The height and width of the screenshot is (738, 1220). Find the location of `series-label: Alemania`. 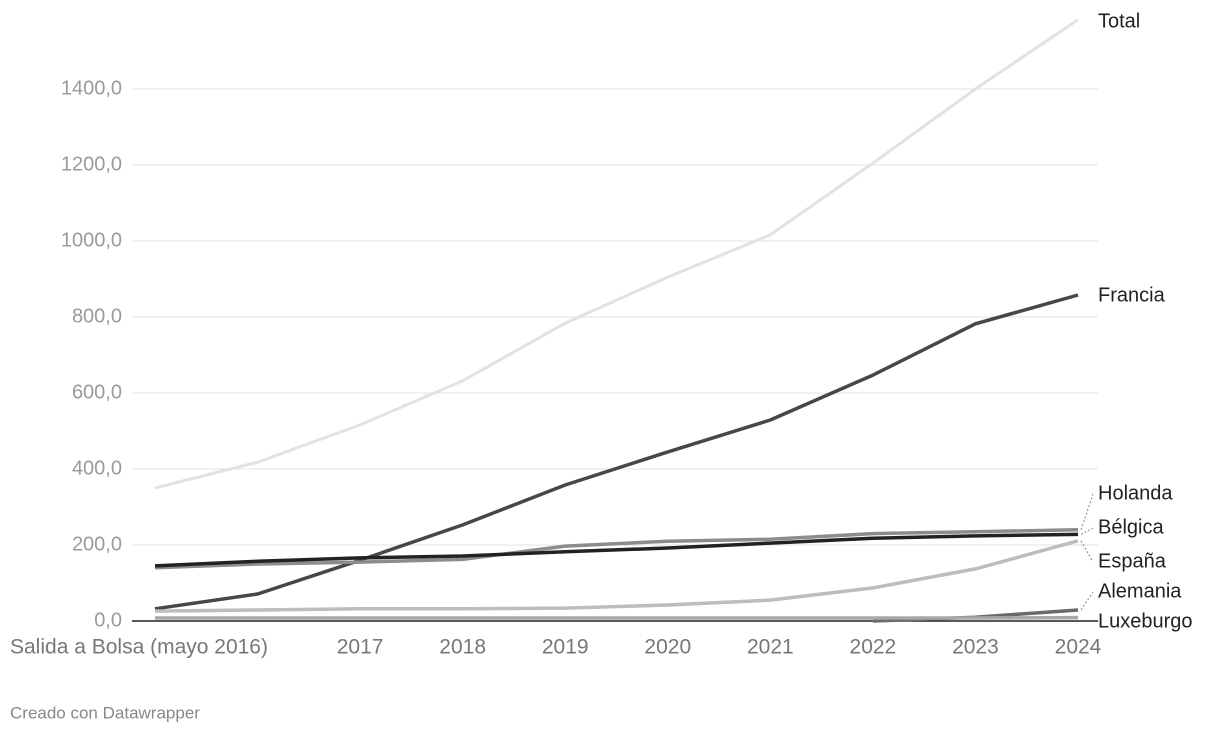

series-label: Alemania is located at coordinates (1140, 591).